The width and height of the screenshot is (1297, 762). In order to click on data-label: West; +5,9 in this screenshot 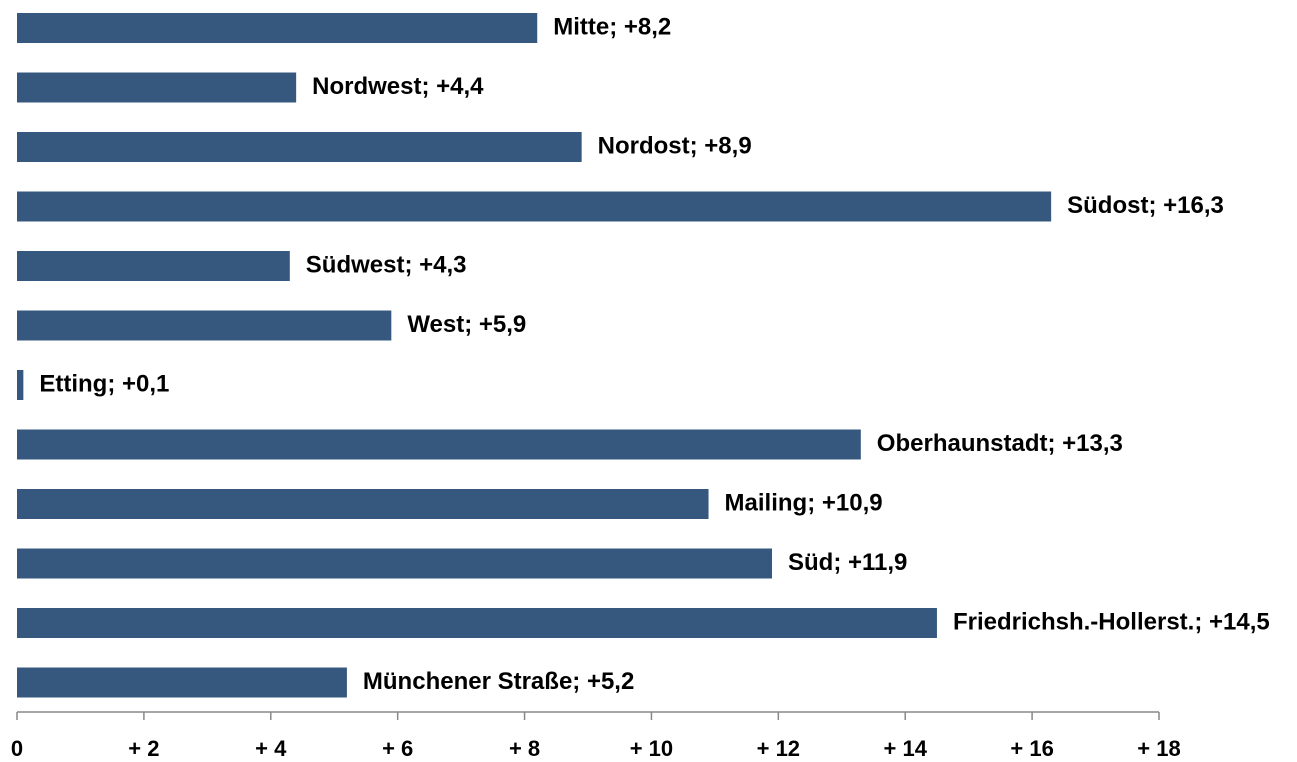, I will do `click(466, 324)`.